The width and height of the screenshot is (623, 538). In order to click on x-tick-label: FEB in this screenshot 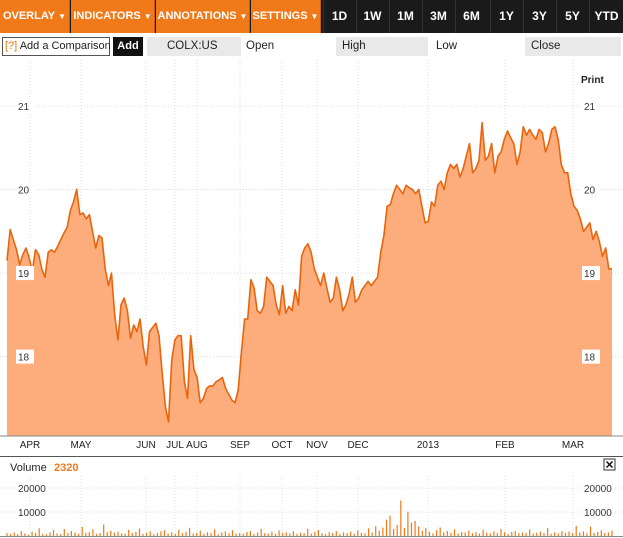, I will do `click(505, 445)`.